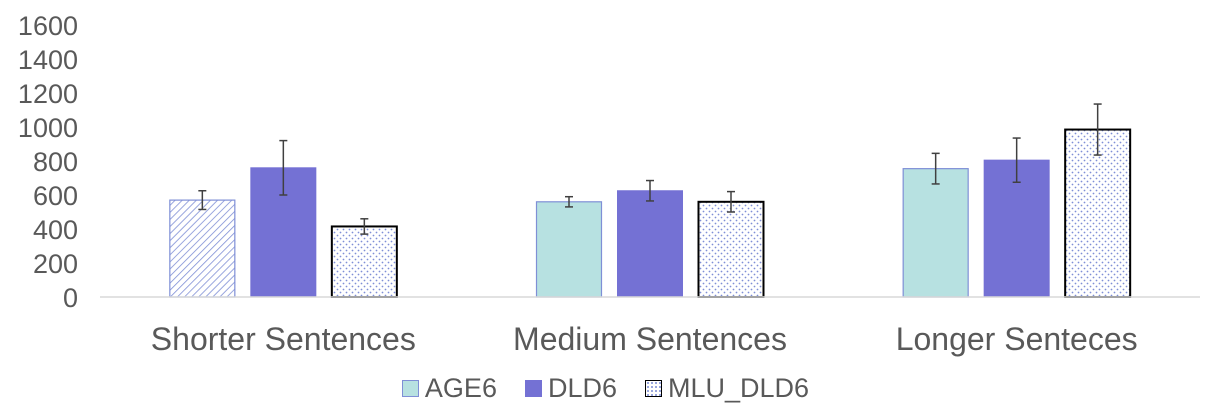 Image resolution: width=1211 pixels, height=406 pixels. I want to click on y-tick-label: 1400, so click(48, 60).